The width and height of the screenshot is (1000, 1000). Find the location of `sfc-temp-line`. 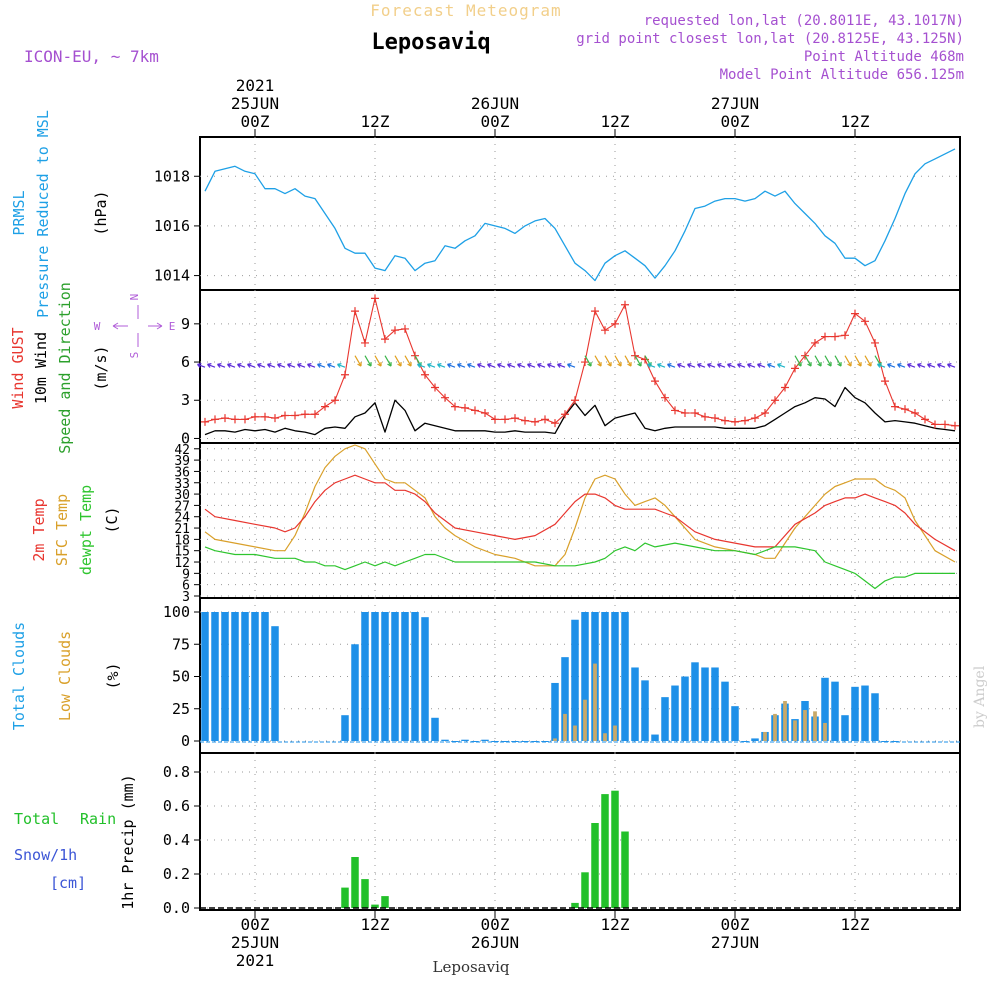

sfc-temp-line is located at coordinates (580, 505).